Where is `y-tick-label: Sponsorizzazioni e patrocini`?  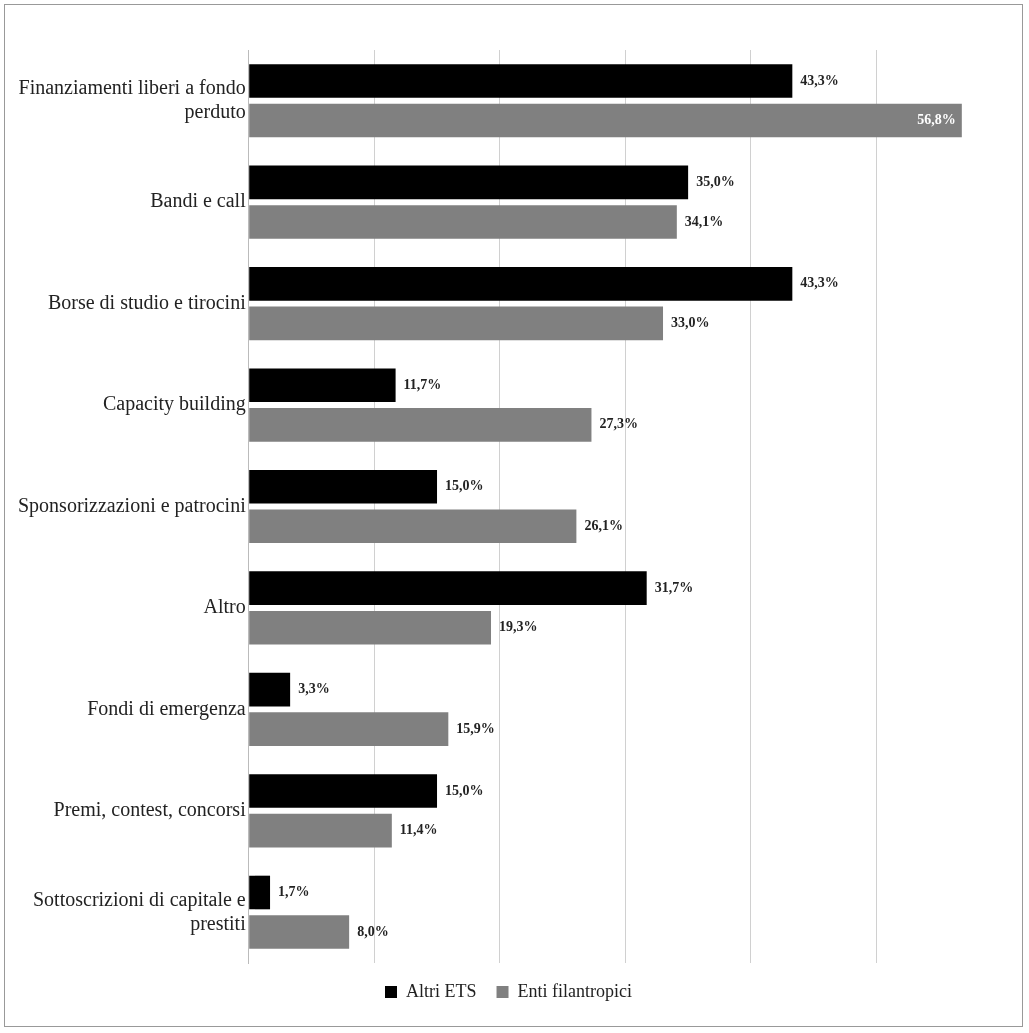 y-tick-label: Sponsorizzazioni e patrocini is located at coordinates (132, 505).